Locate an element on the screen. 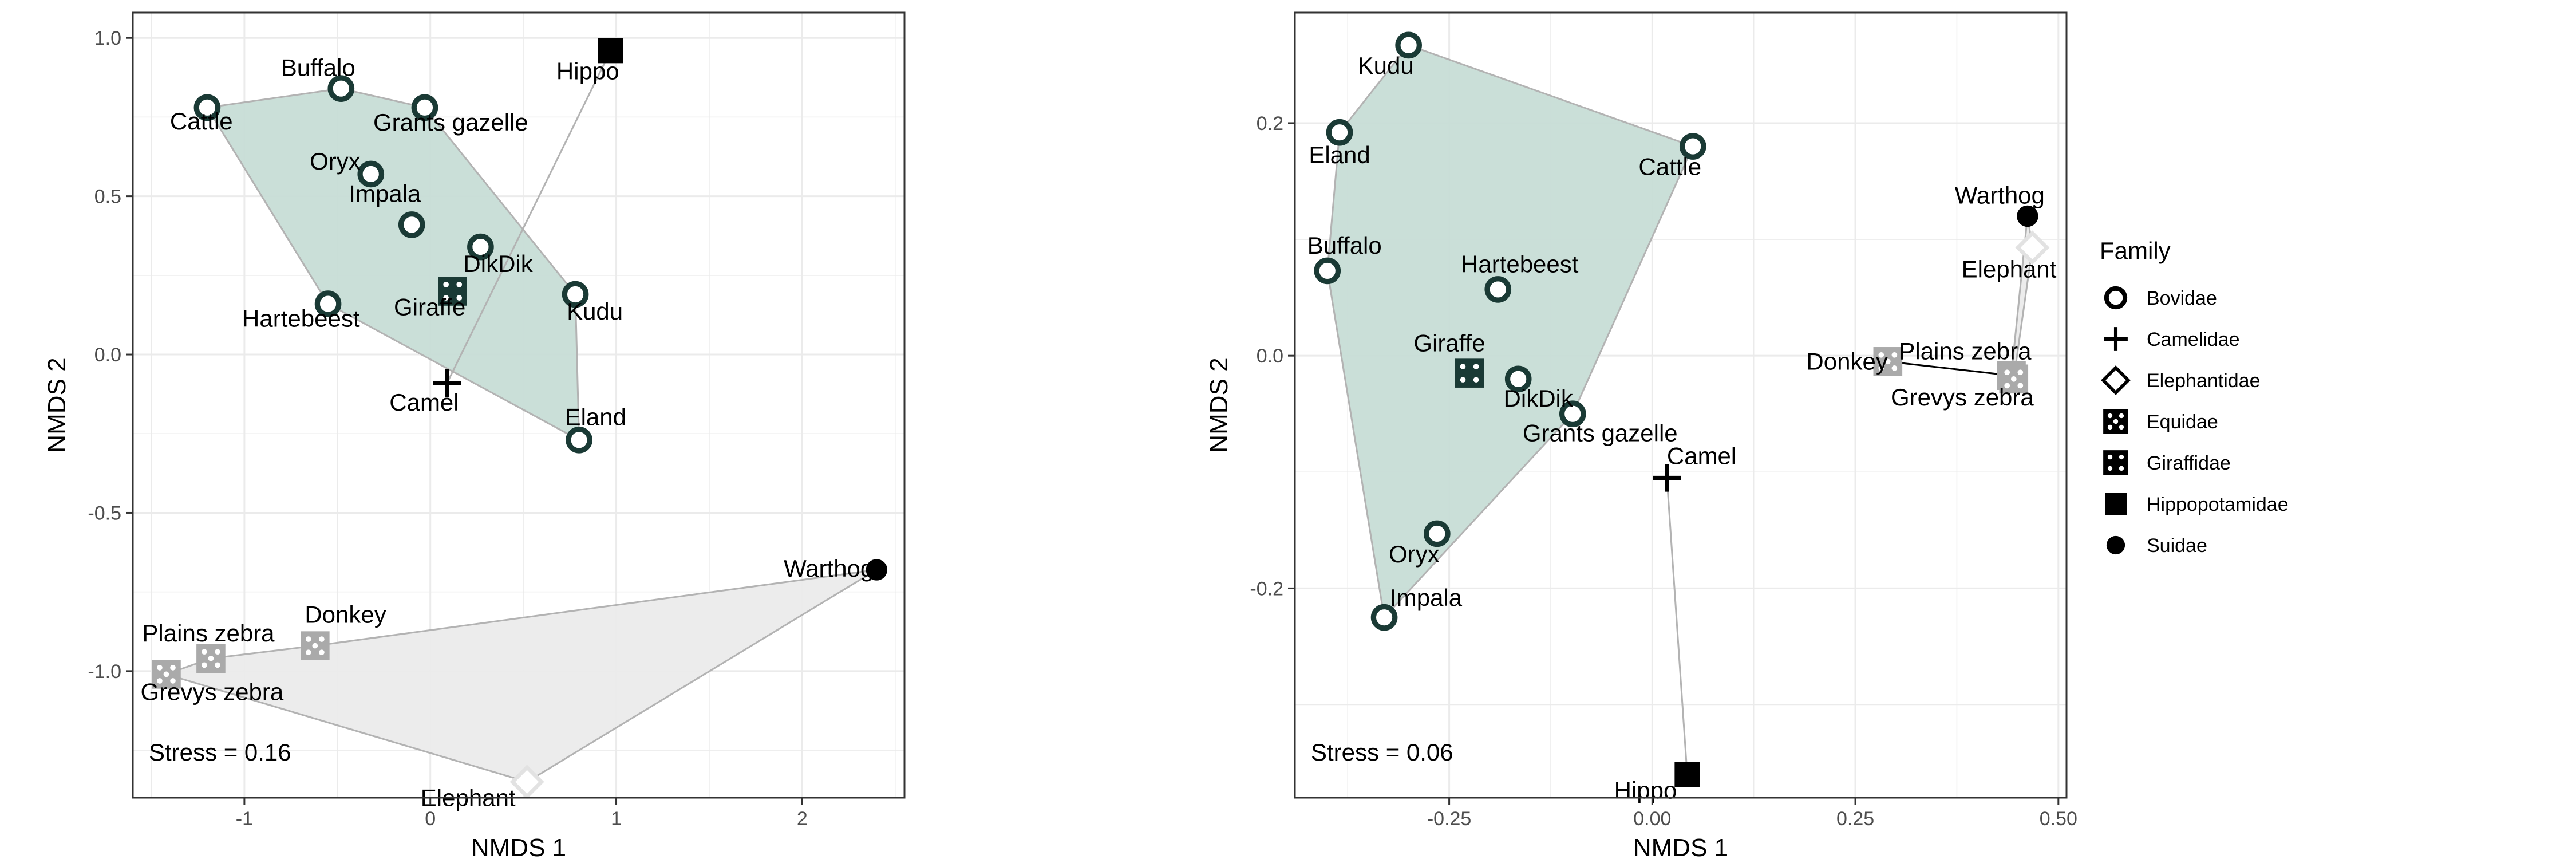 Image resolution: width=2576 pixels, height=859 pixels. legend-key-suidae is located at coordinates (2115, 545).